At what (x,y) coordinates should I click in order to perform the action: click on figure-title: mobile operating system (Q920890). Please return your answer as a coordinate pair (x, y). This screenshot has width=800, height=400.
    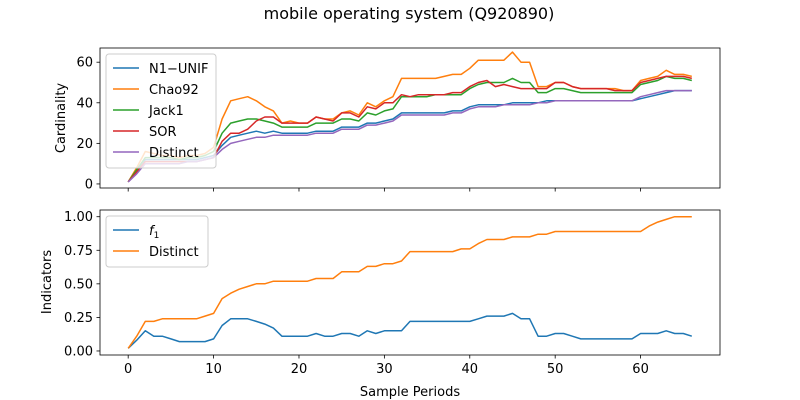
    Looking at the image, I should click on (409, 13).